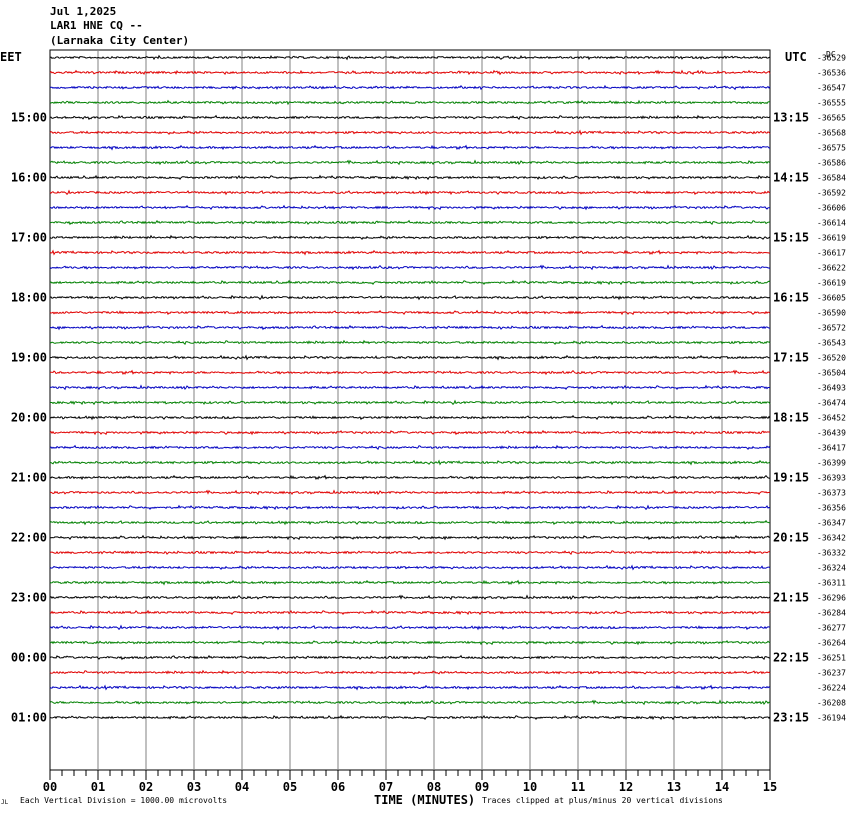 This screenshot has width=850, height=814. Describe the element at coordinates (386, 787) in the screenshot. I see `x-tick-label: 07` at that location.